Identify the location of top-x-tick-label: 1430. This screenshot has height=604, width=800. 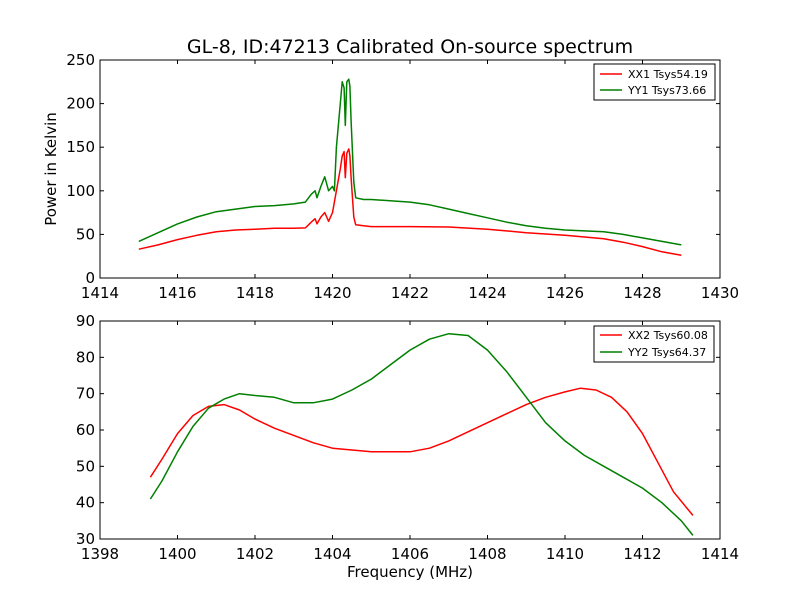
(720, 293).